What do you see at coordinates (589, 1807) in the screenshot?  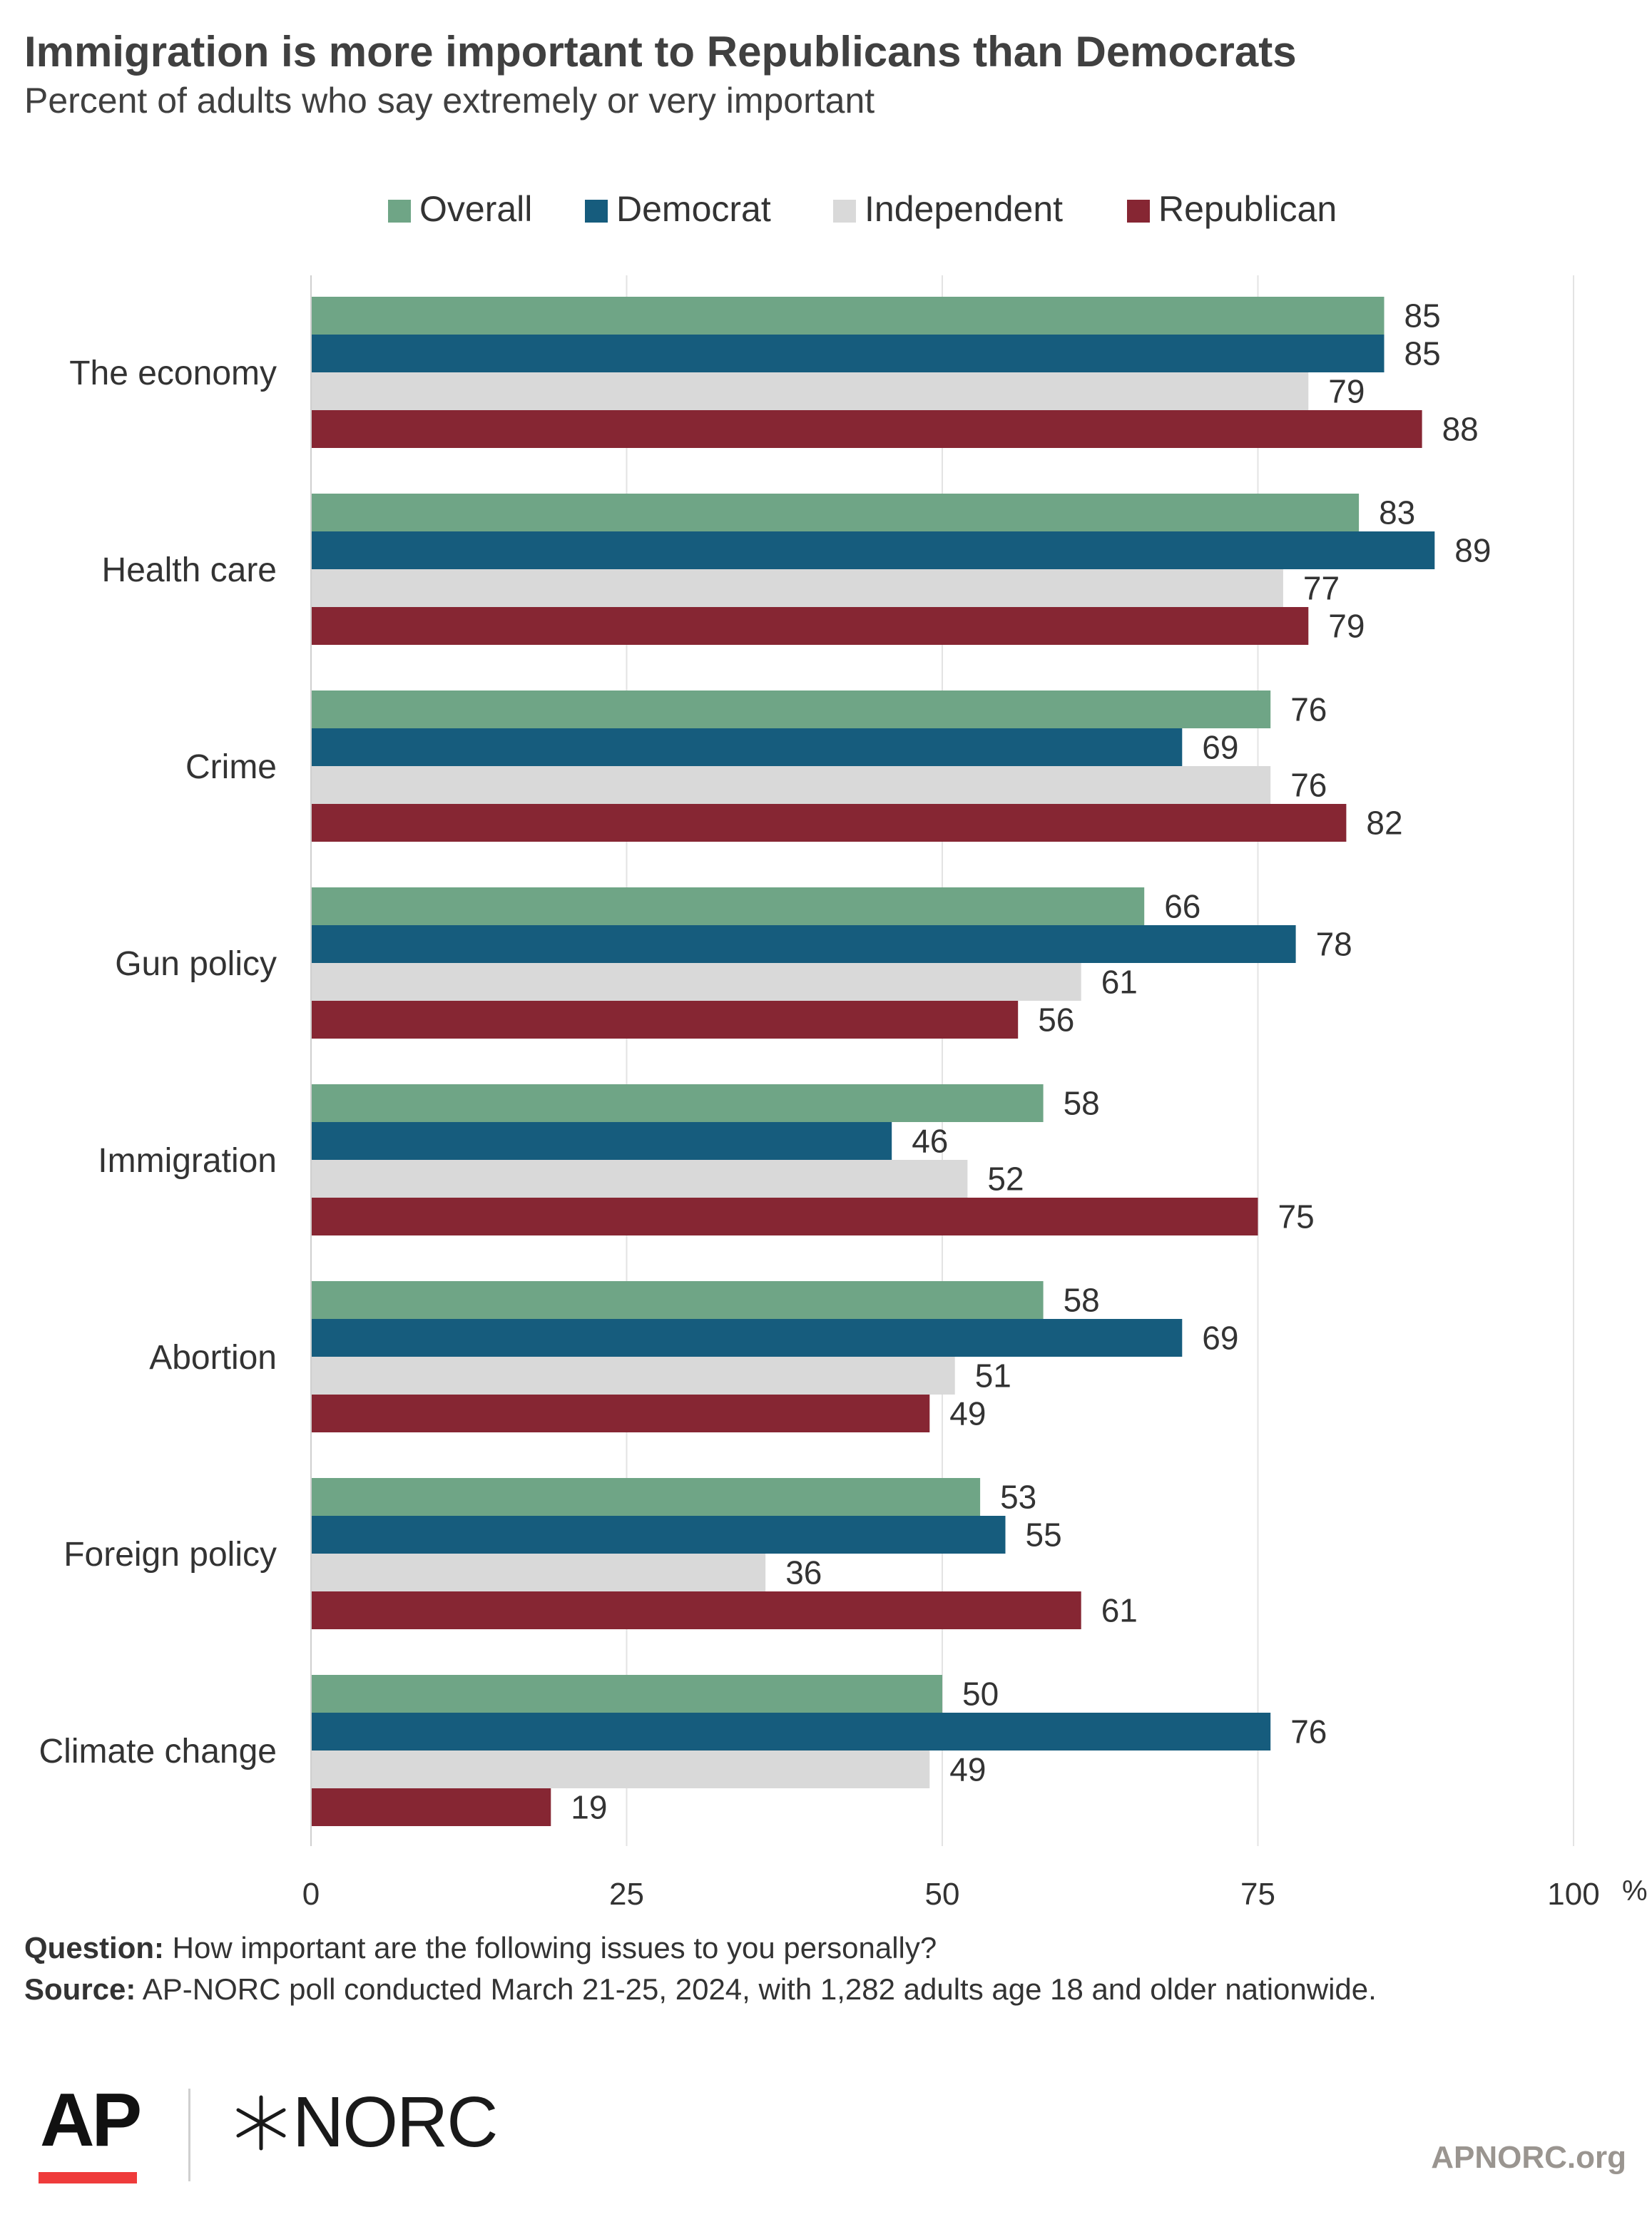 I see `data-label: 19` at bounding box center [589, 1807].